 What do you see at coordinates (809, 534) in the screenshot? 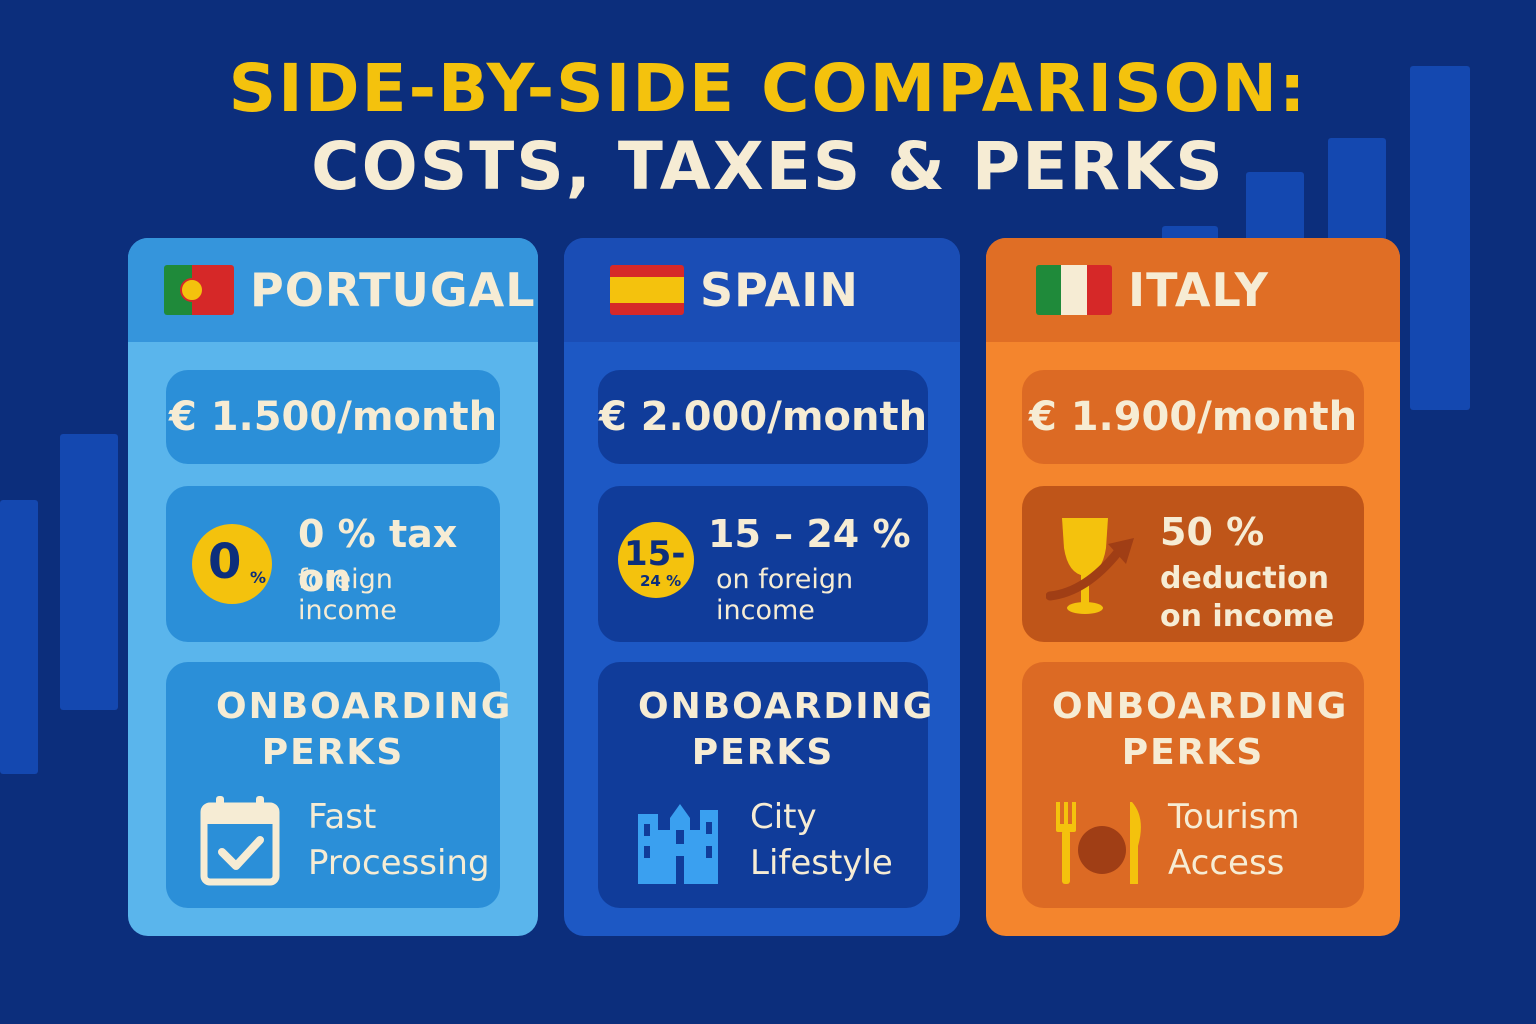
I see `tax-rate: 15 – 24 %` at bounding box center [809, 534].